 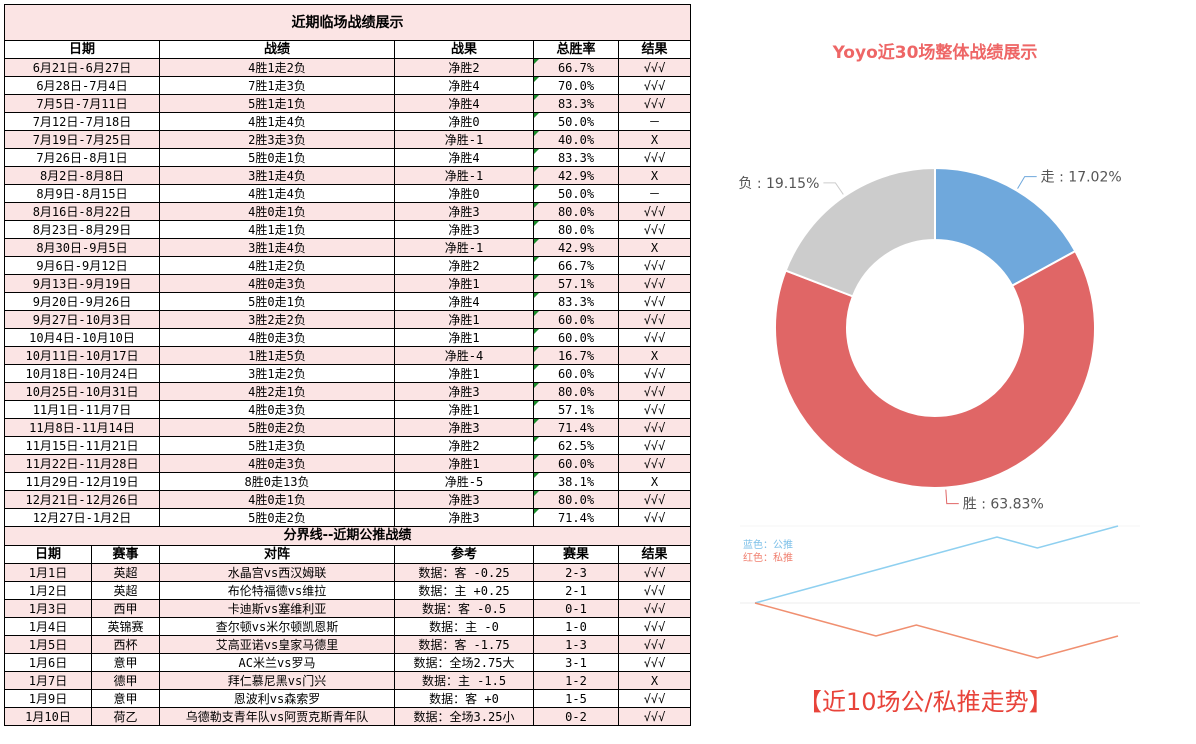 What do you see at coordinates (348, 229) in the screenshot?
I see `table-row: 8月23日-8月29日 4胜1走1负 净胜3 80.0% √√√` at bounding box center [348, 229].